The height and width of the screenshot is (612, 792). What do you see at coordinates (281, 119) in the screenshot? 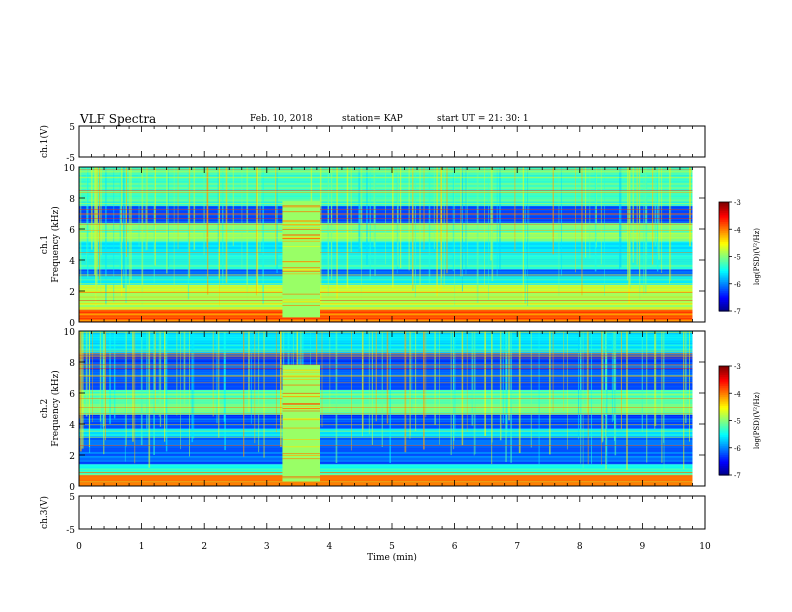
I see `date-label: Feb. 10, 2018` at bounding box center [281, 119].